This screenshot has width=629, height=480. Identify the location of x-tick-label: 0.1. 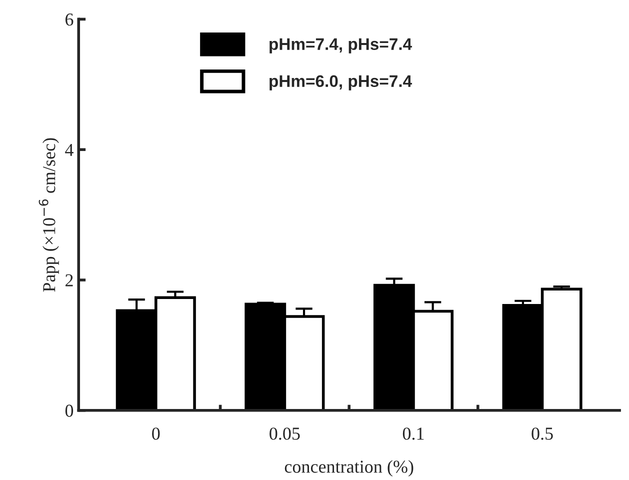
(413, 434).